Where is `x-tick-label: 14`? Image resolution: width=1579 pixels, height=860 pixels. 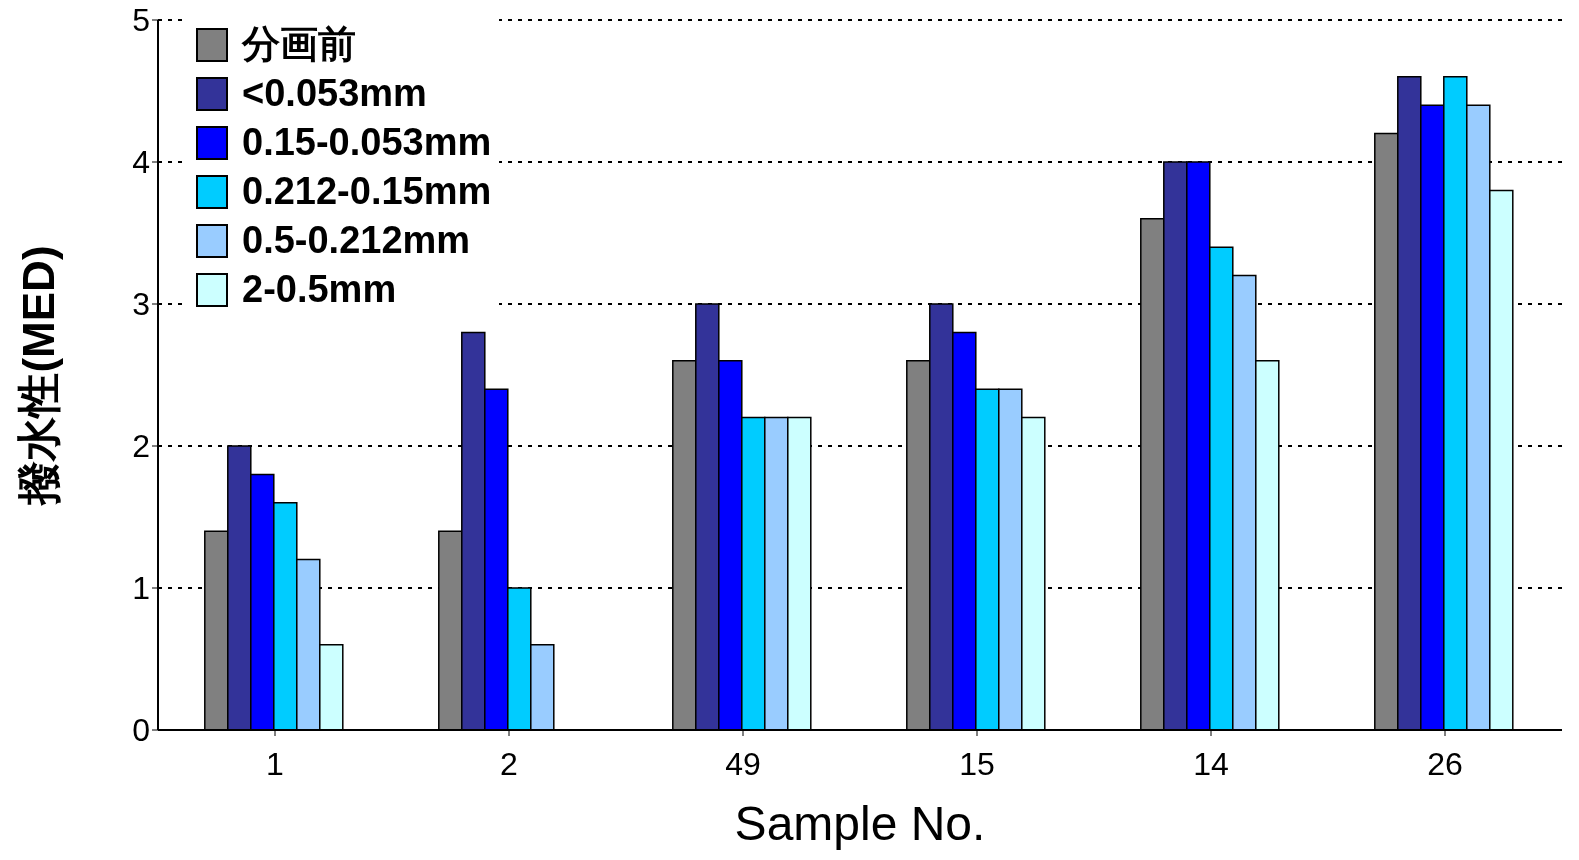 x-tick-label: 14 is located at coordinates (1211, 763).